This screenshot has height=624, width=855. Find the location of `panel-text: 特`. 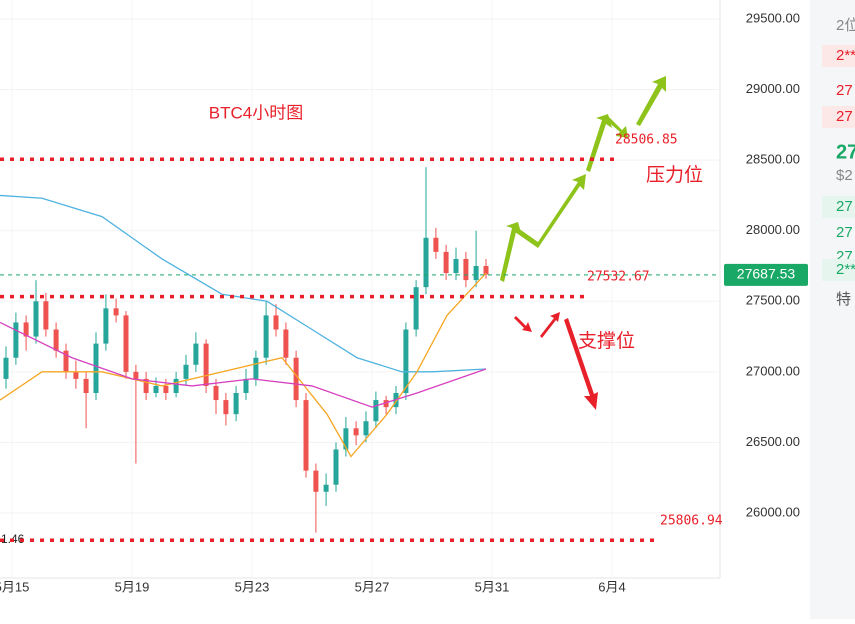

panel-text: 特 is located at coordinates (843, 299).